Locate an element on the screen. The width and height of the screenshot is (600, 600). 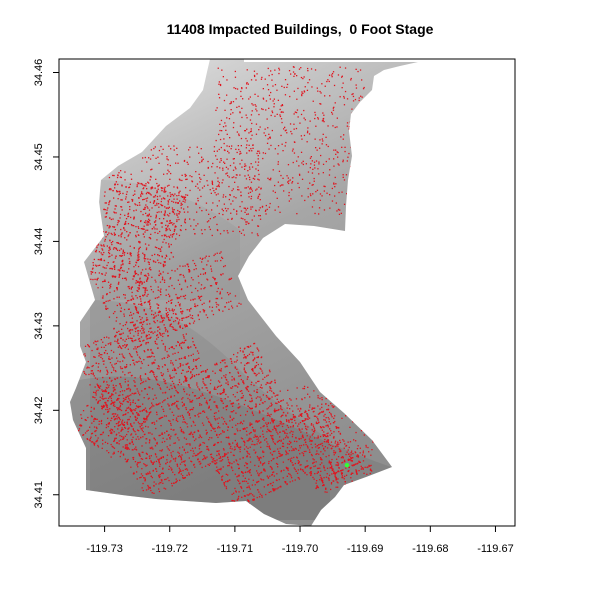
x-tick-label: -119.71 is located at coordinates (235, 549).